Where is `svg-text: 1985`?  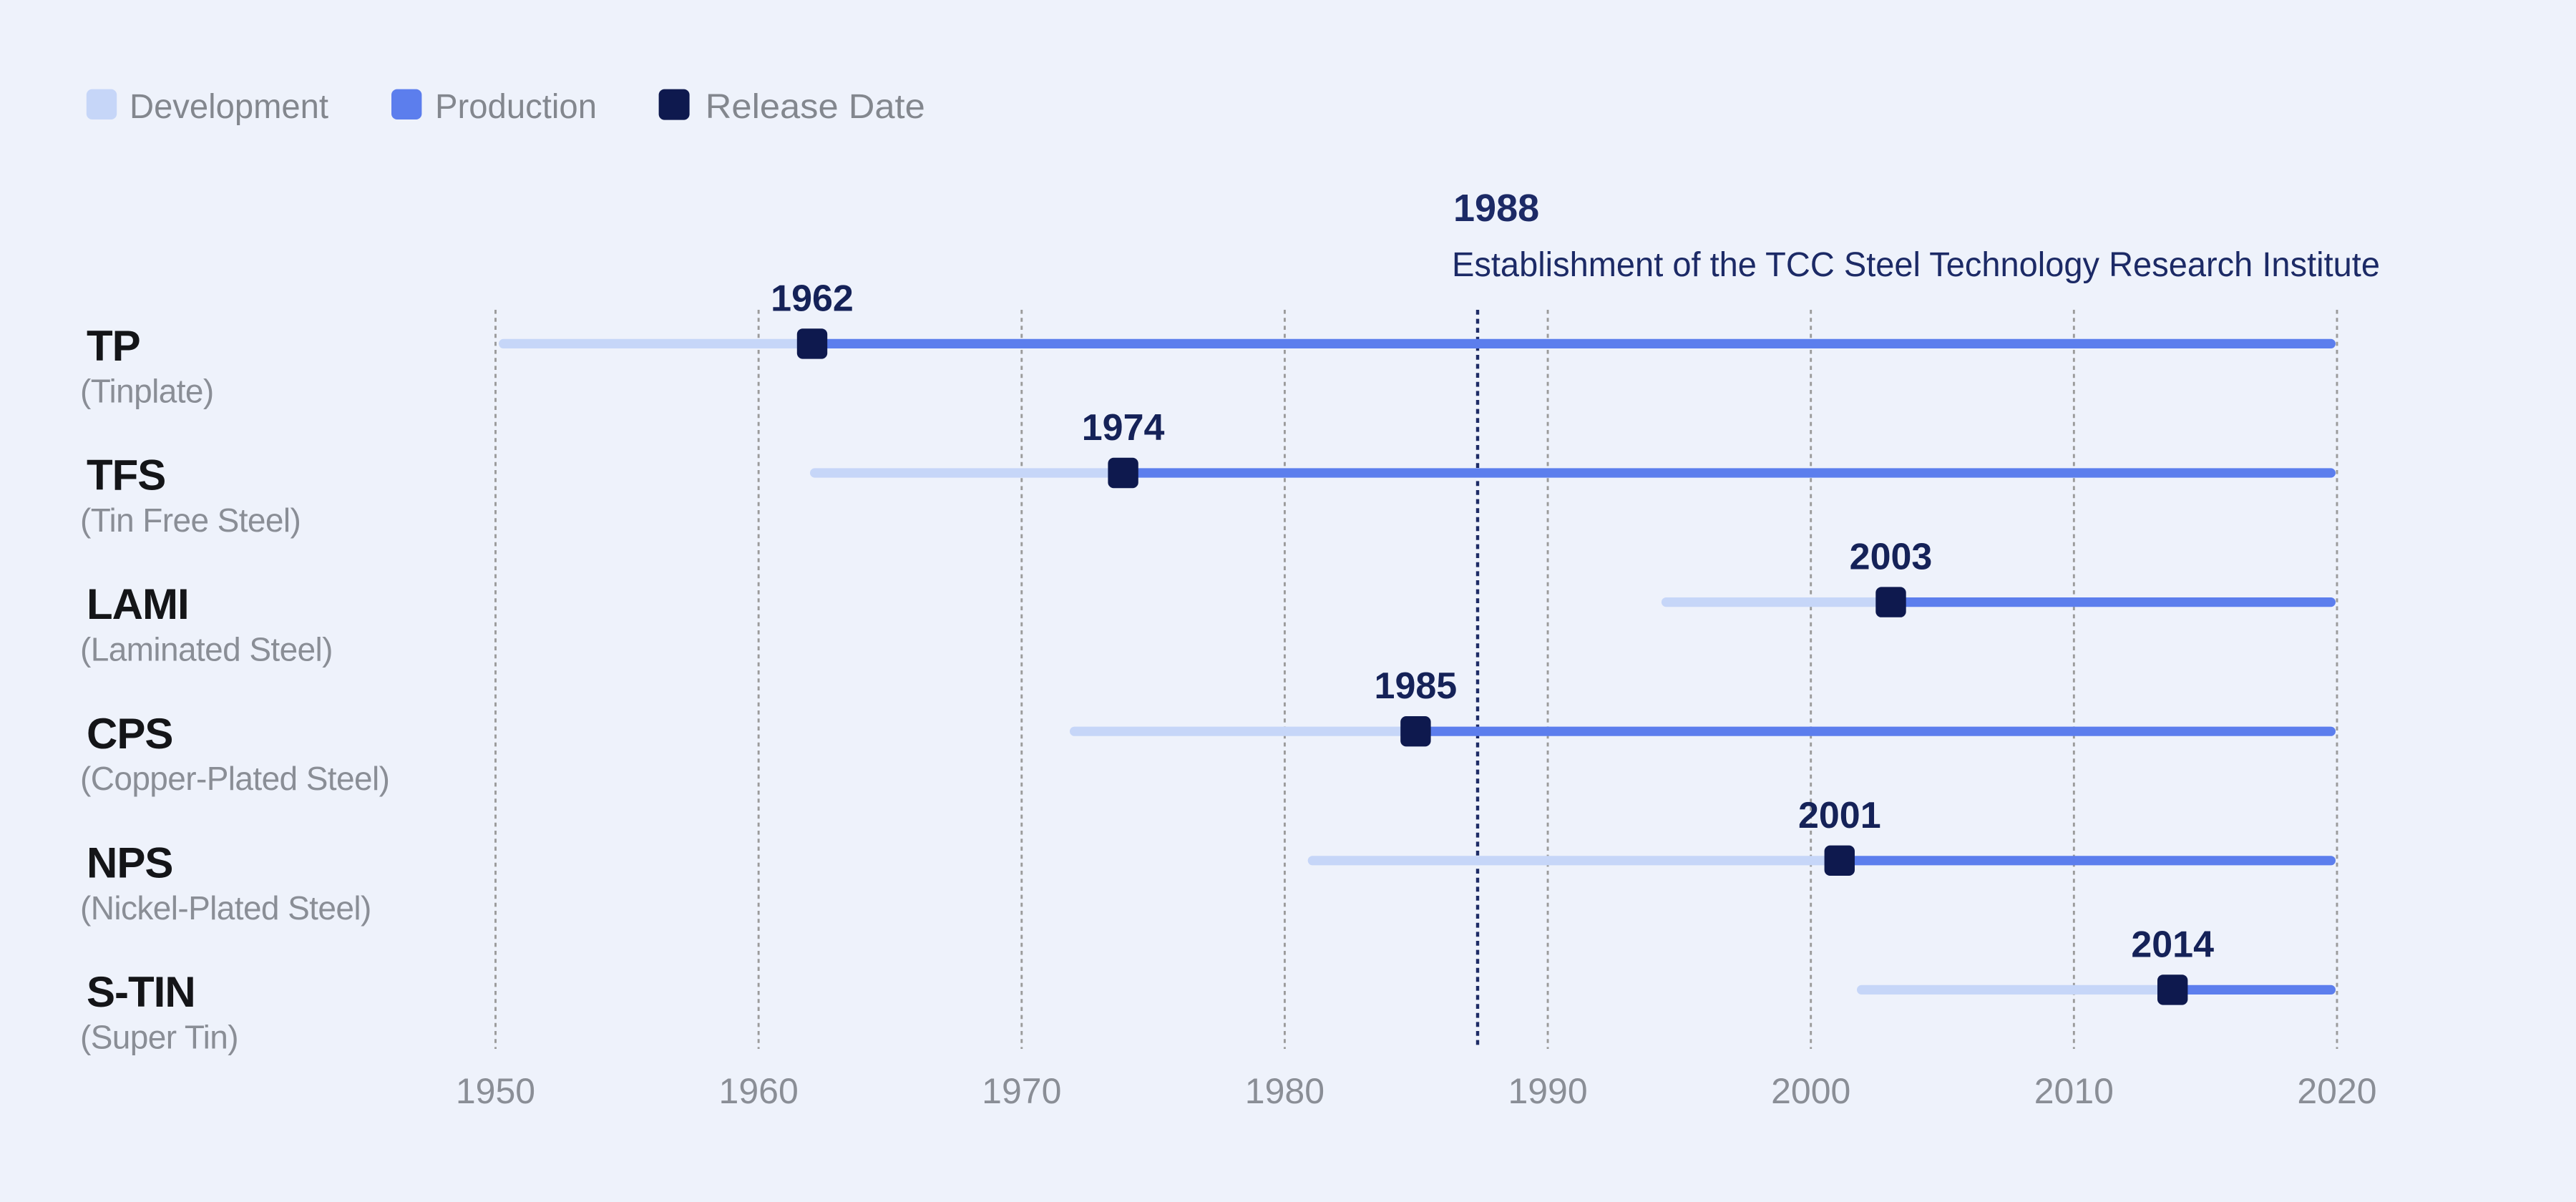 svg-text: 1985 is located at coordinates (1416, 686).